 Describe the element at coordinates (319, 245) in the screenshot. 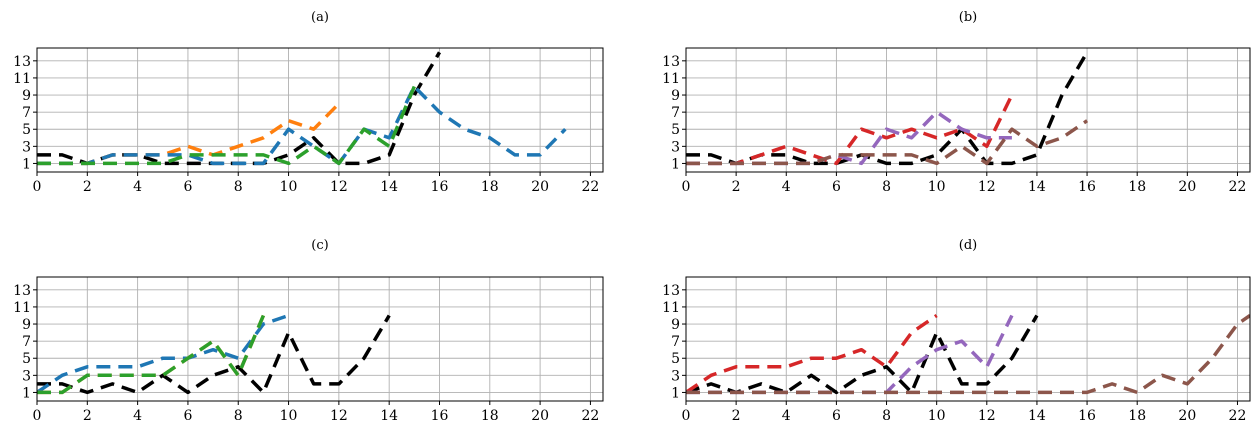

I see `panel-title: (c)` at that location.